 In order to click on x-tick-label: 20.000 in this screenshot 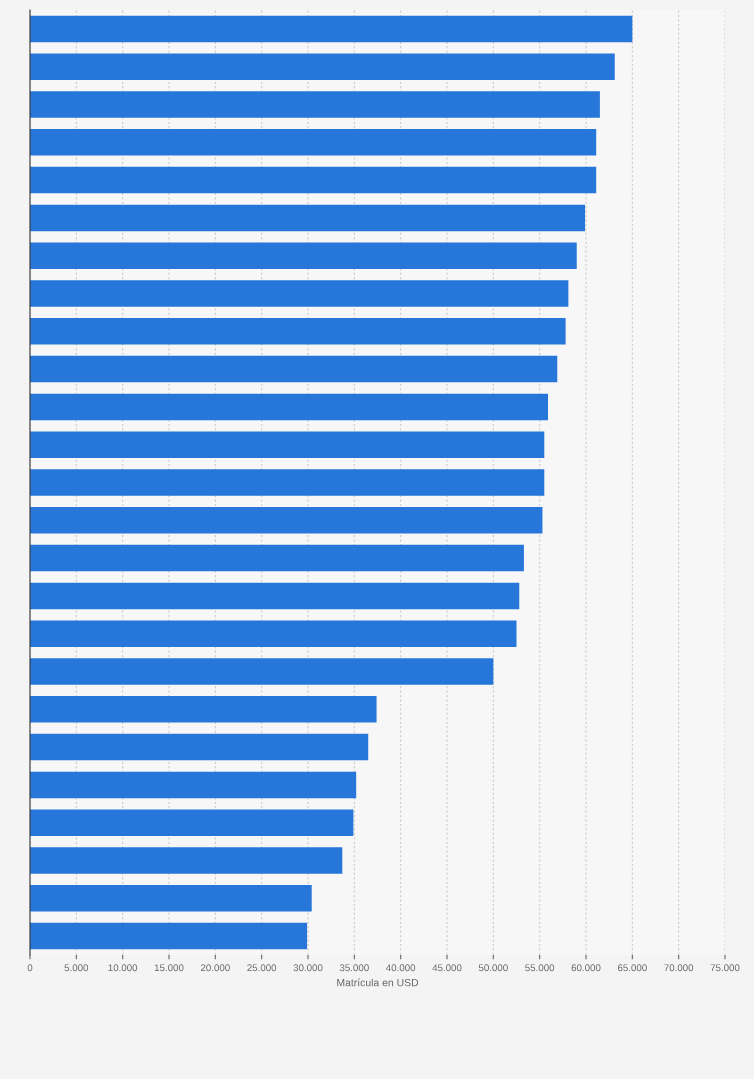, I will do `click(215, 968)`.